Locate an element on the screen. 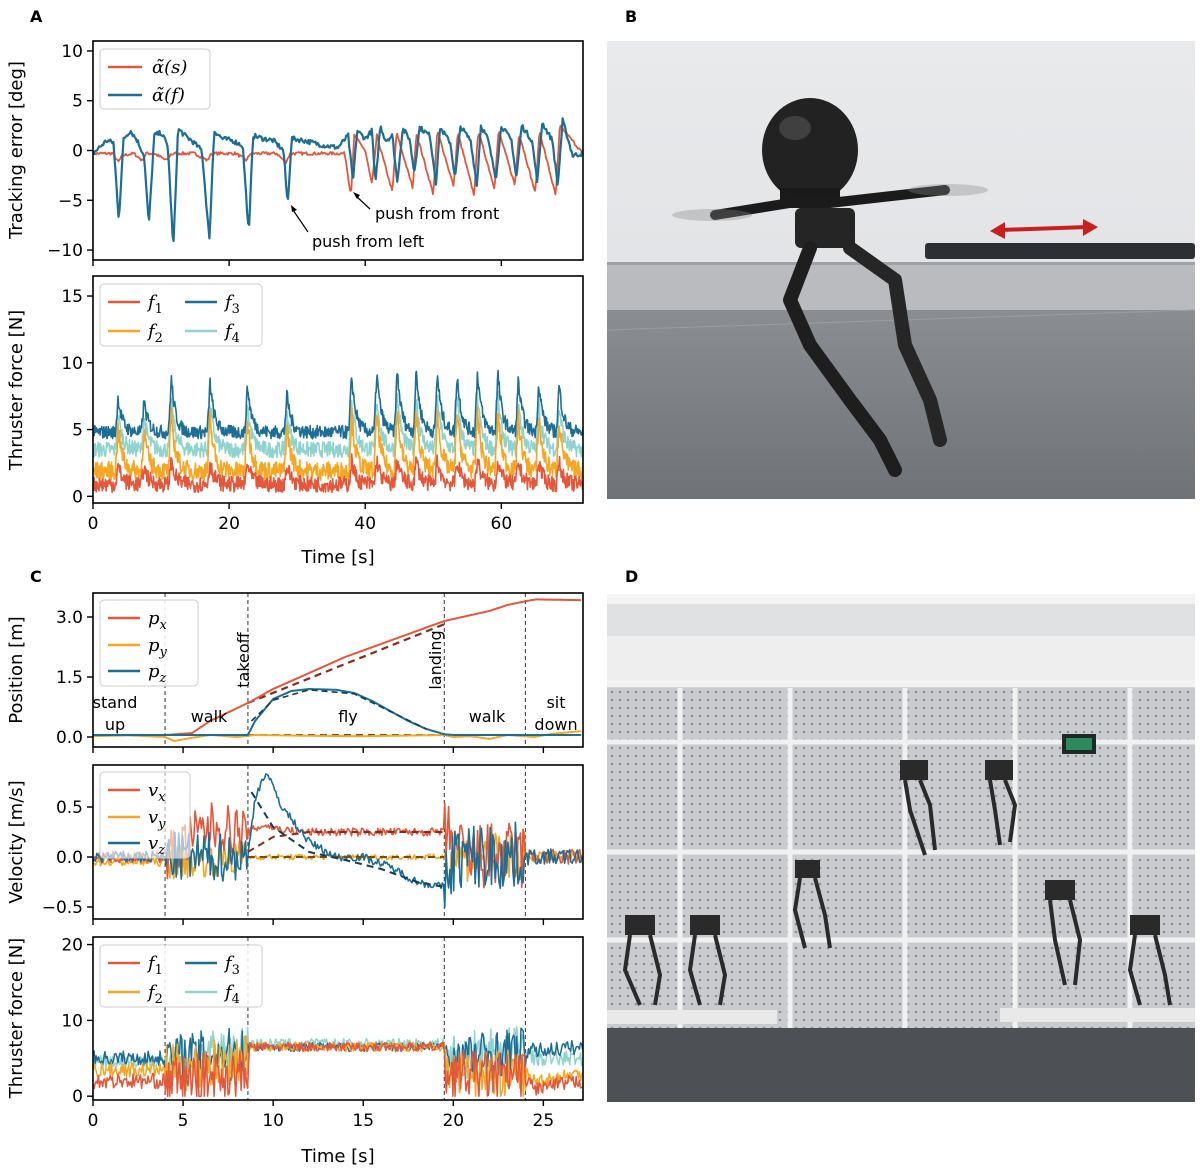 This screenshot has width=1200, height=1173. y-tick-label: 15 is located at coordinates (72, 297).